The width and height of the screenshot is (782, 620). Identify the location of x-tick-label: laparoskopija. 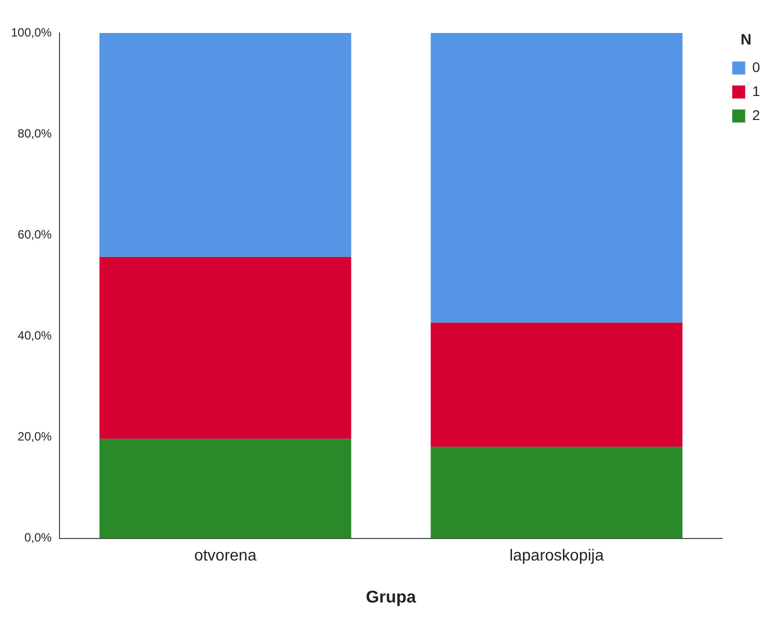
(556, 555).